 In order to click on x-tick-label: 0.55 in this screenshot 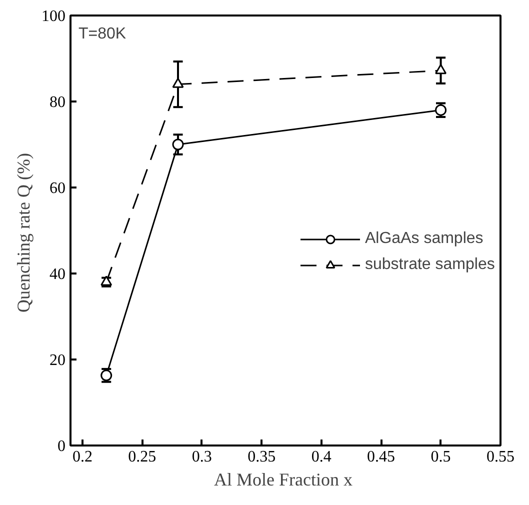, I will do `click(500, 457)`.